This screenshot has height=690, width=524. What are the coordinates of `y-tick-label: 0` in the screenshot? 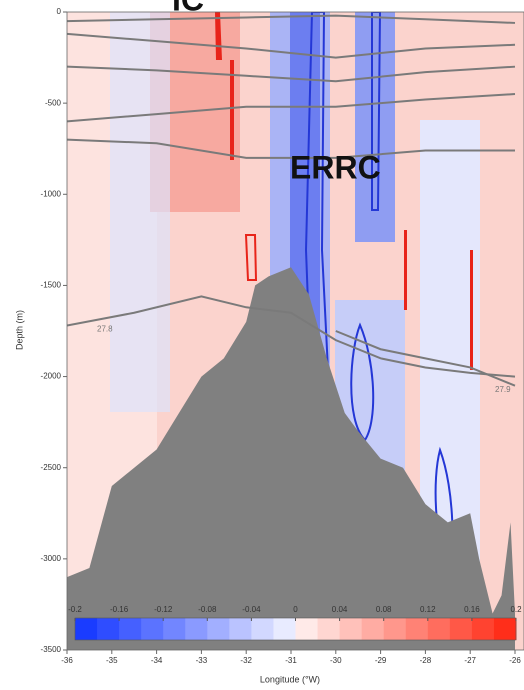 It's located at (59, 11).